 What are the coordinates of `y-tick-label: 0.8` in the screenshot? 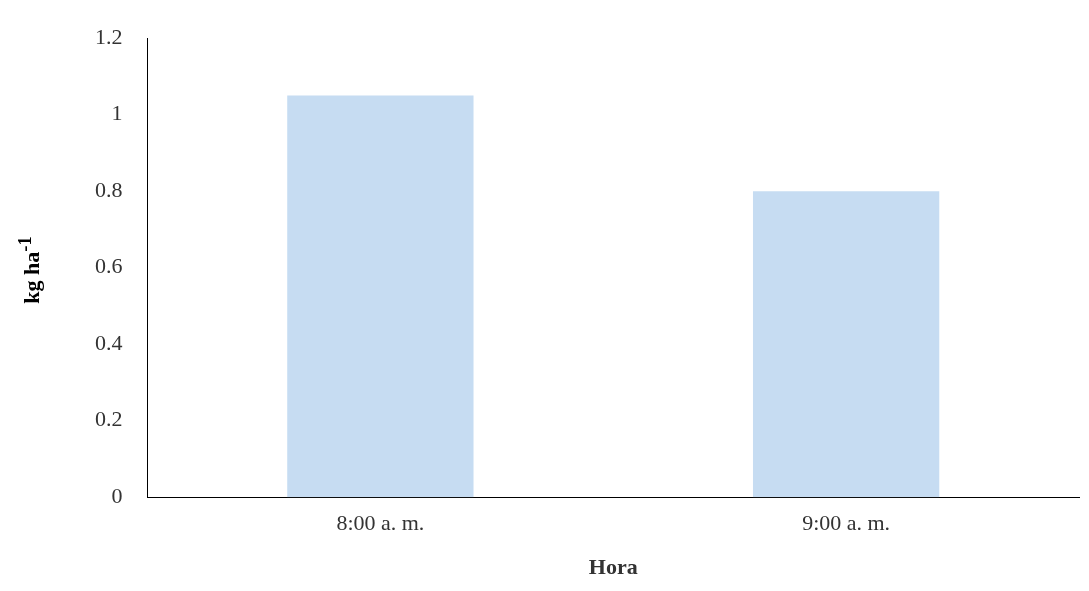 It's located at (109, 189).